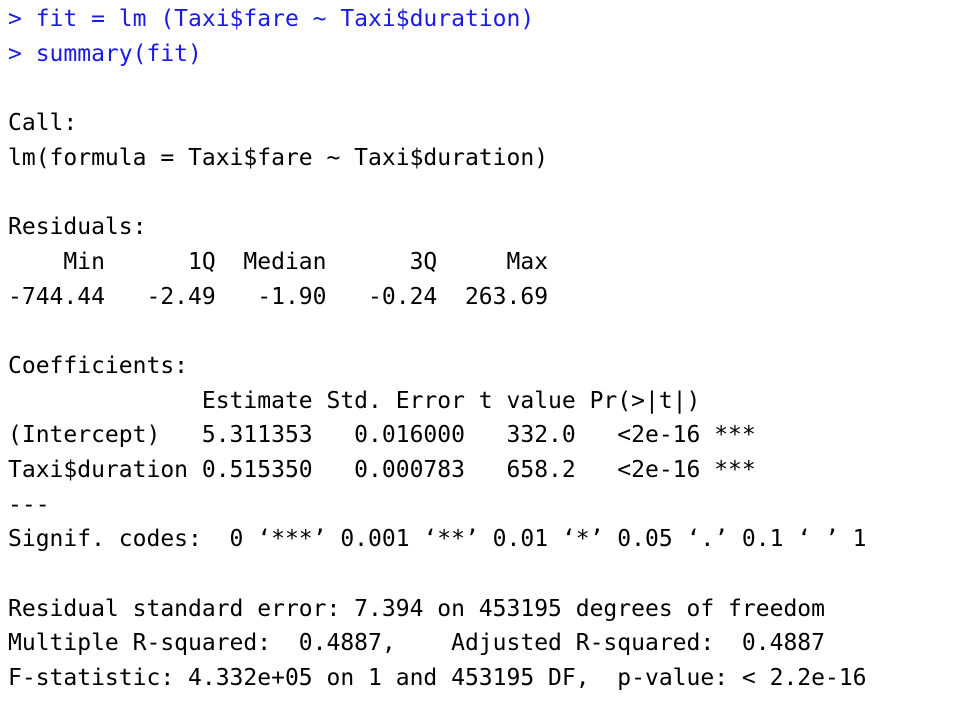 This screenshot has width=966, height=718. I want to click on call-formula: lm(formula = Taxi$fare ~ Taxi$duration), so click(278, 157).